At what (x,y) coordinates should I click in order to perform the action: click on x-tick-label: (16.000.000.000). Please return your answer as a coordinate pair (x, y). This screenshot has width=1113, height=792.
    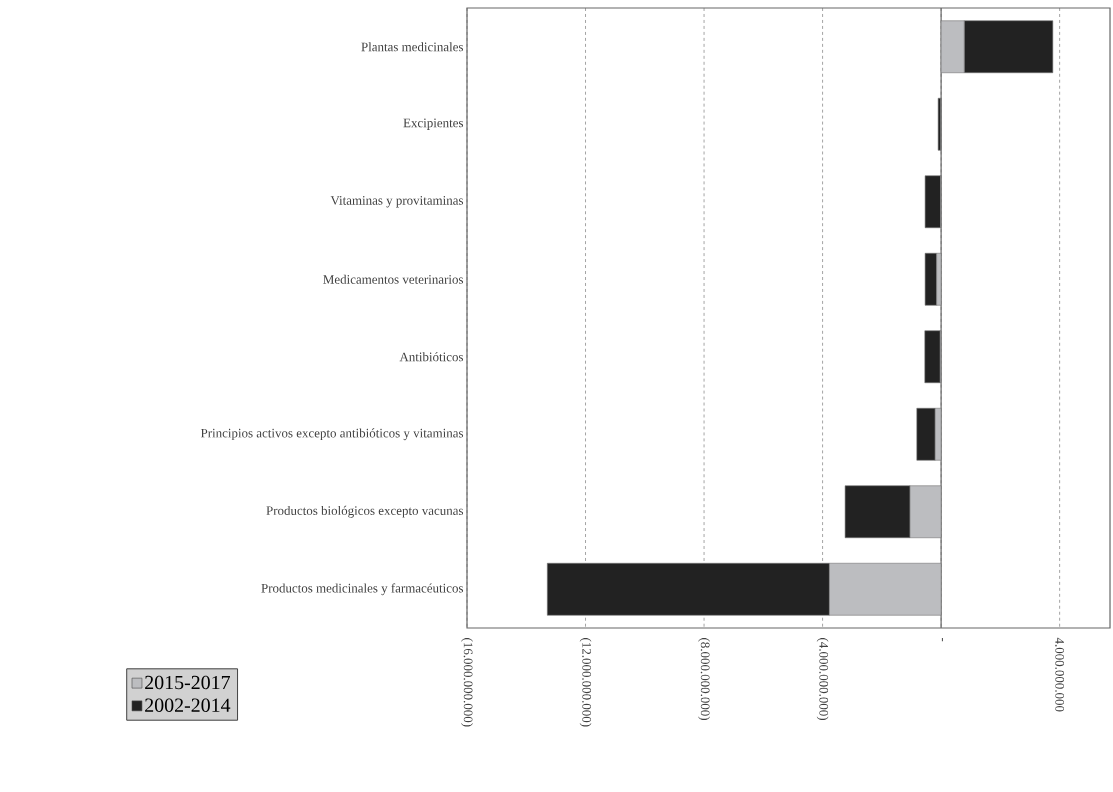
    Looking at the image, I should click on (467, 682).